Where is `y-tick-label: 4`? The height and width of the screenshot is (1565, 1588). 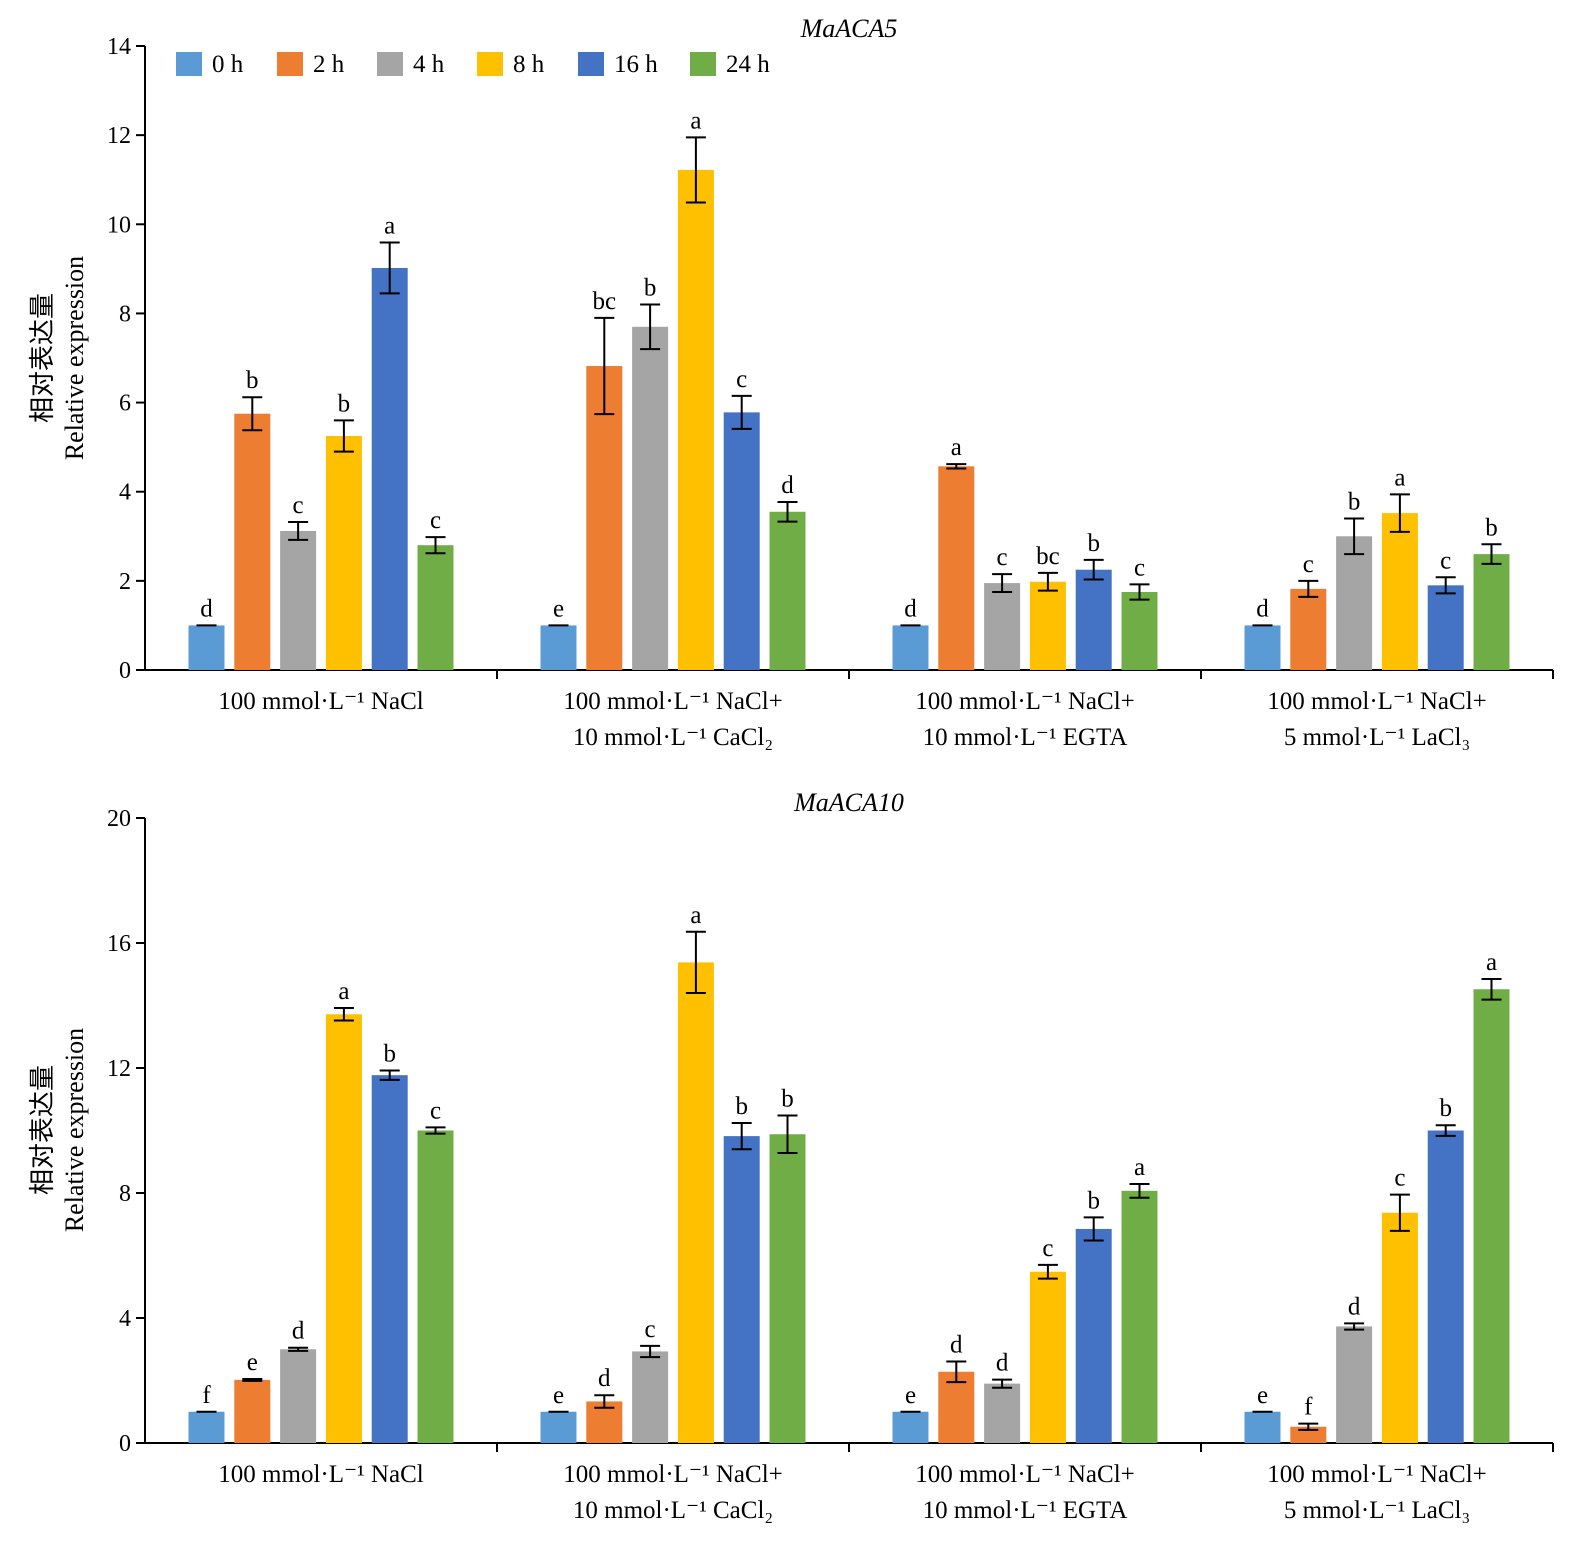 y-tick-label: 4 is located at coordinates (125, 493).